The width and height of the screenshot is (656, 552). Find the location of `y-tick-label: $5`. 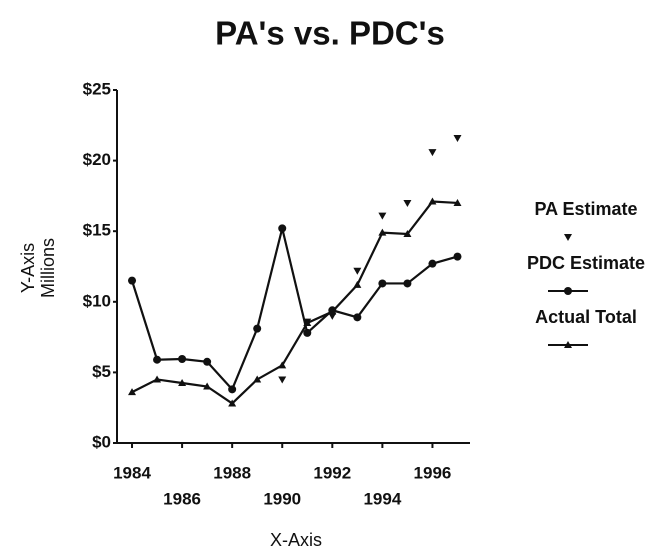

y-tick-label: $5 is located at coordinates (101, 371).